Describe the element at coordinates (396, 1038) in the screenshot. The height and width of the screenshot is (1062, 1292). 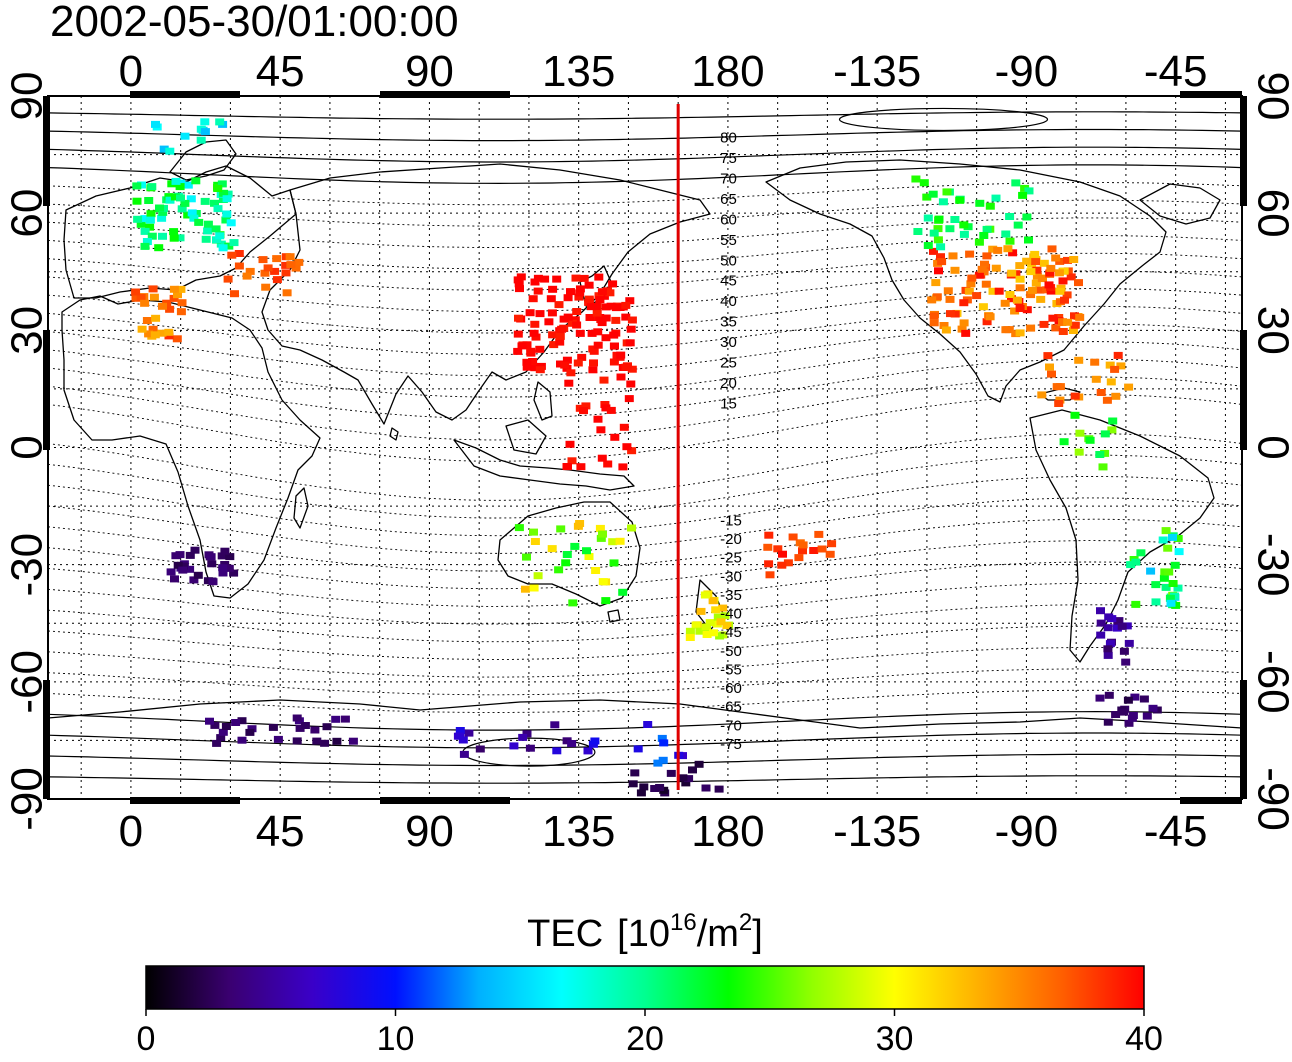
I see `colorbar-tick-label: 10` at that location.